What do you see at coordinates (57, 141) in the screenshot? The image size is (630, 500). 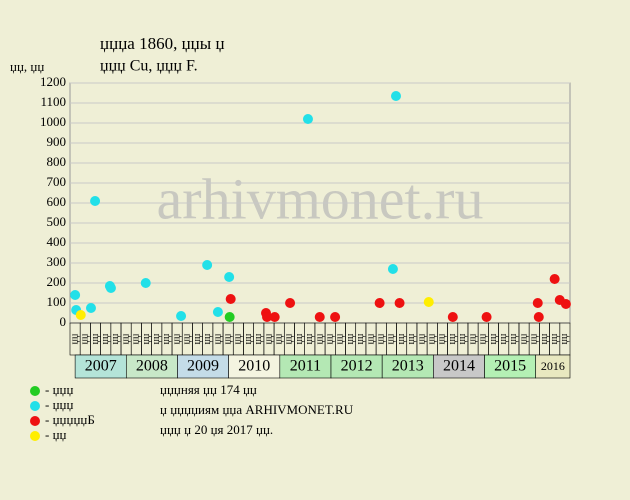 I see `y-tick-label: 900` at bounding box center [57, 141].